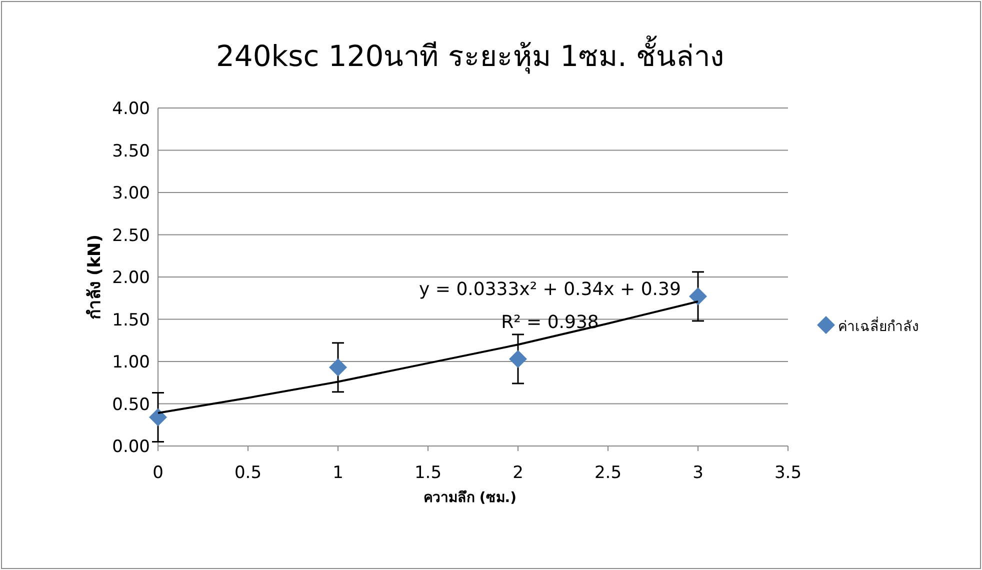 The image size is (982, 570). What do you see at coordinates (428, 473) in the screenshot?
I see `x-tick-label: 1.5` at bounding box center [428, 473].